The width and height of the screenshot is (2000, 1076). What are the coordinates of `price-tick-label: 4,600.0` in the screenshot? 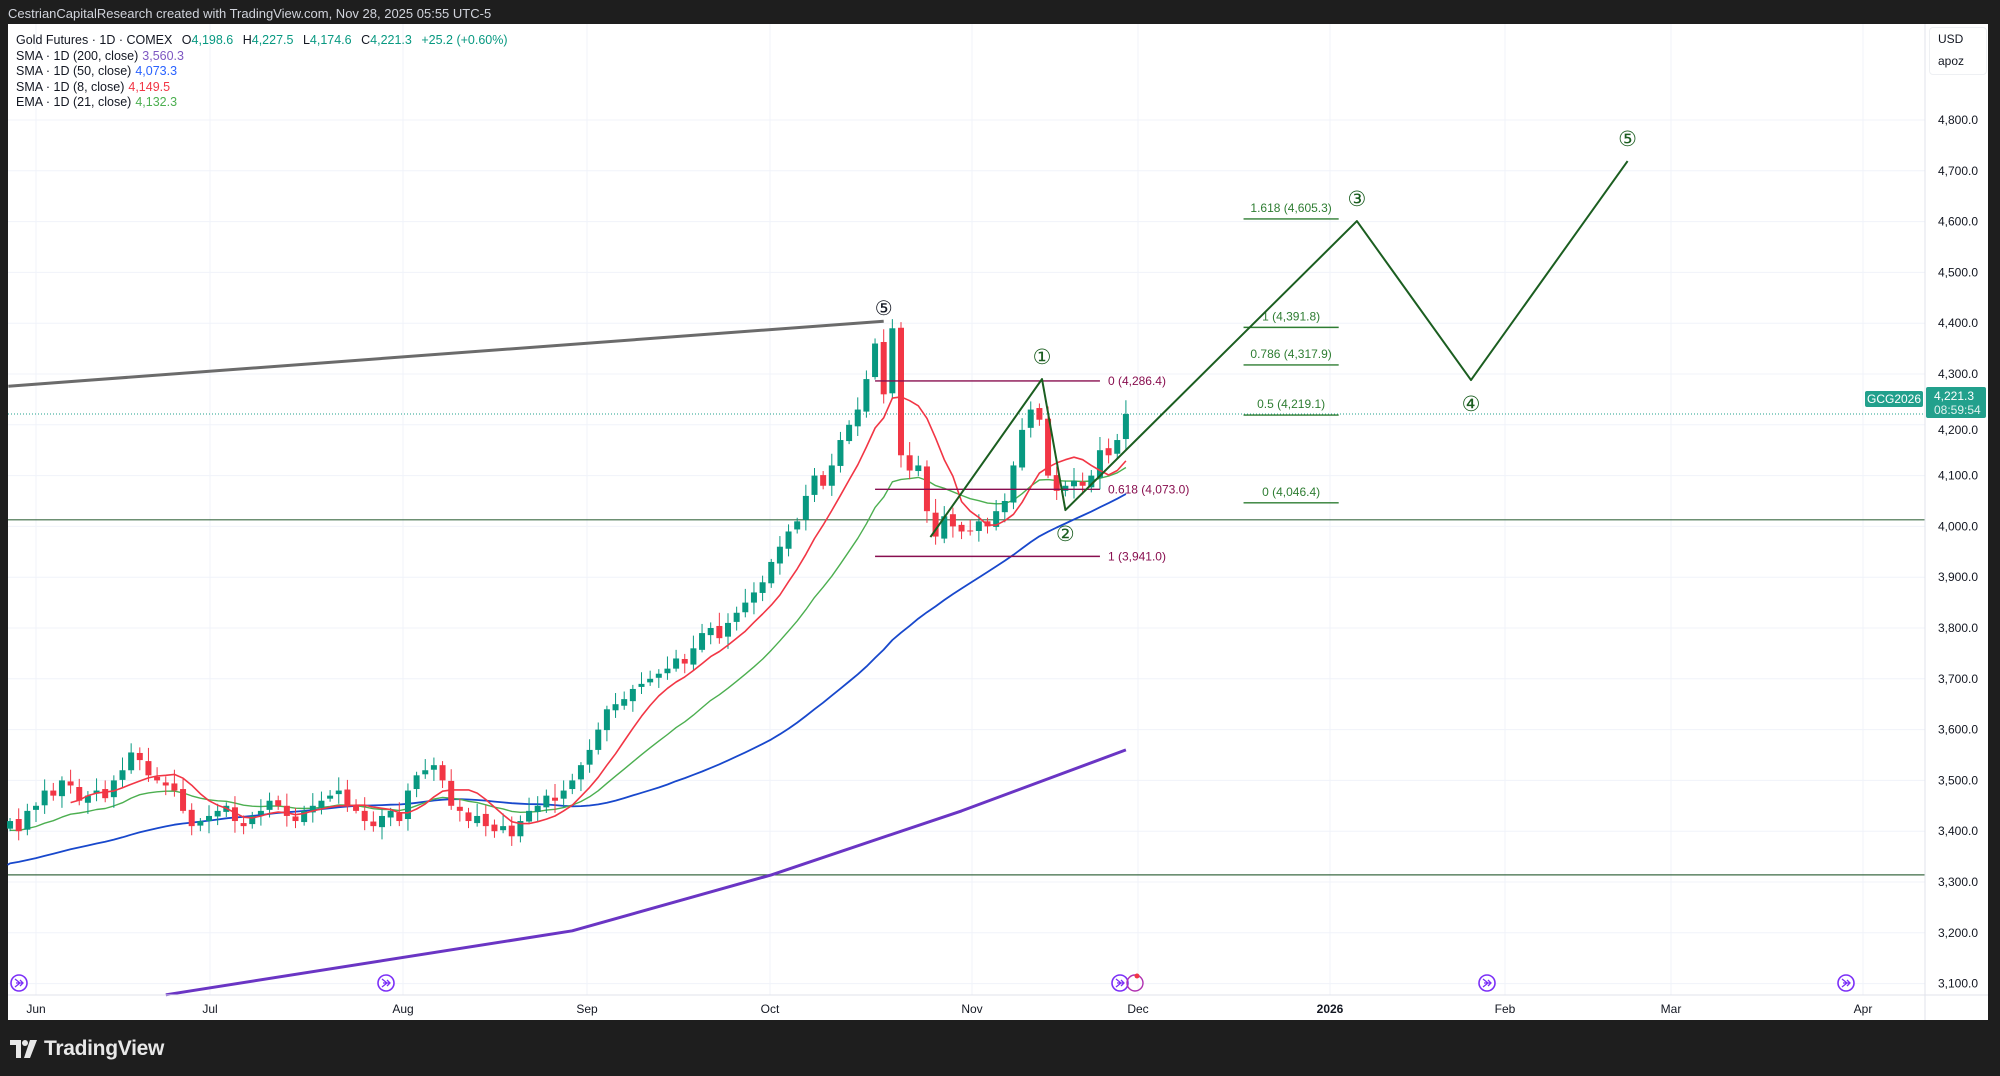 It's located at (1958, 222).